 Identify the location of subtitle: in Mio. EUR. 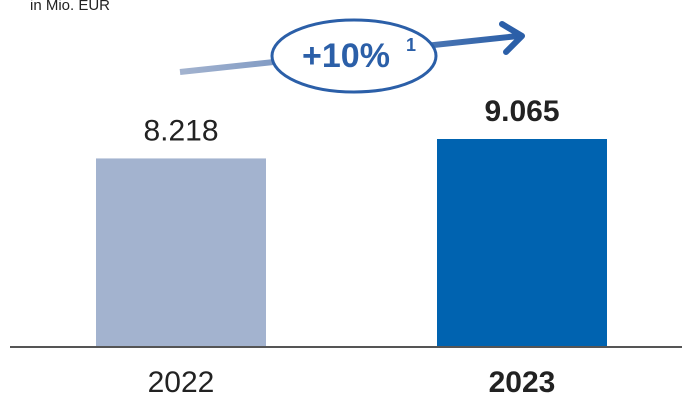
(70, 7).